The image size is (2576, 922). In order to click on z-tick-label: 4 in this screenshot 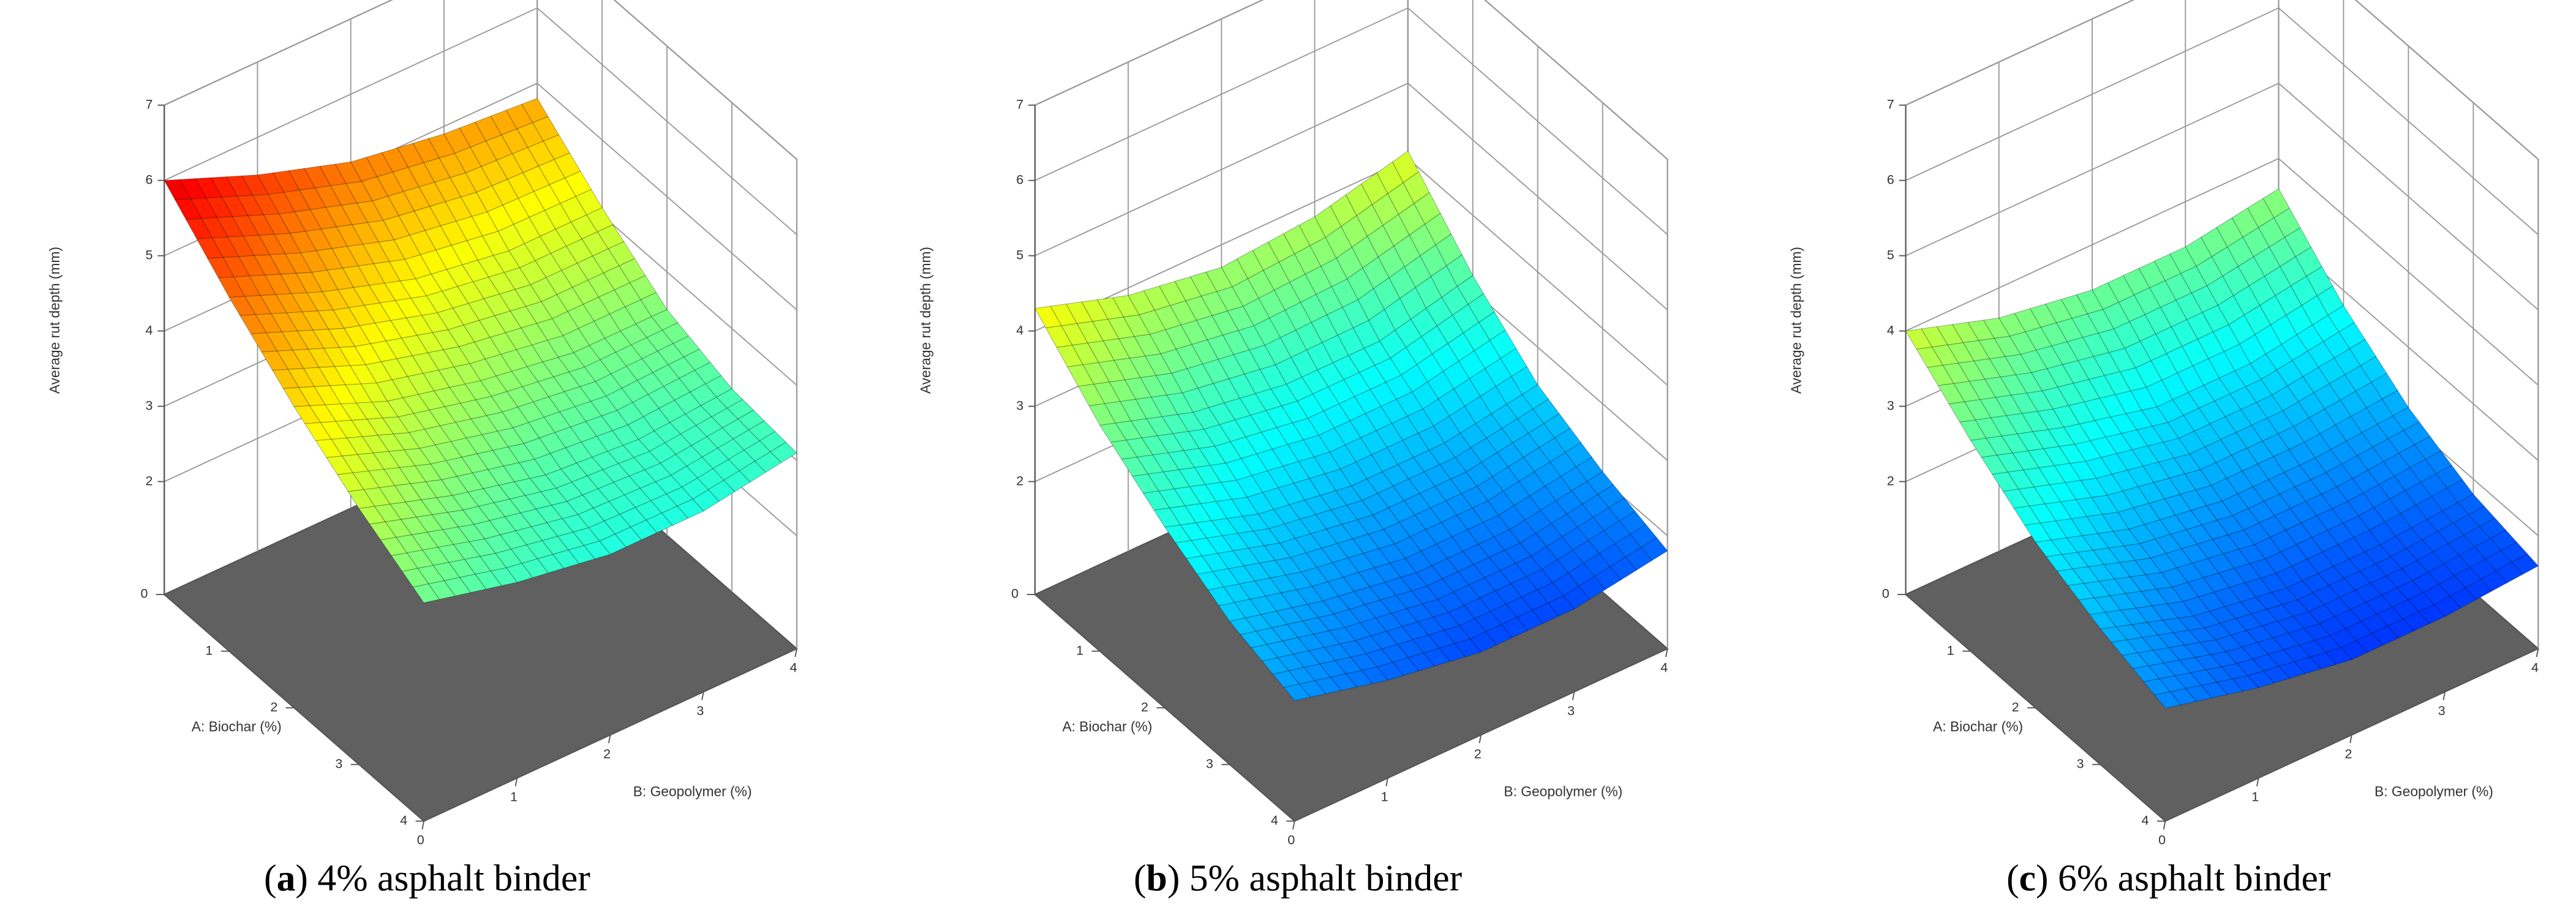, I will do `click(149, 330)`.